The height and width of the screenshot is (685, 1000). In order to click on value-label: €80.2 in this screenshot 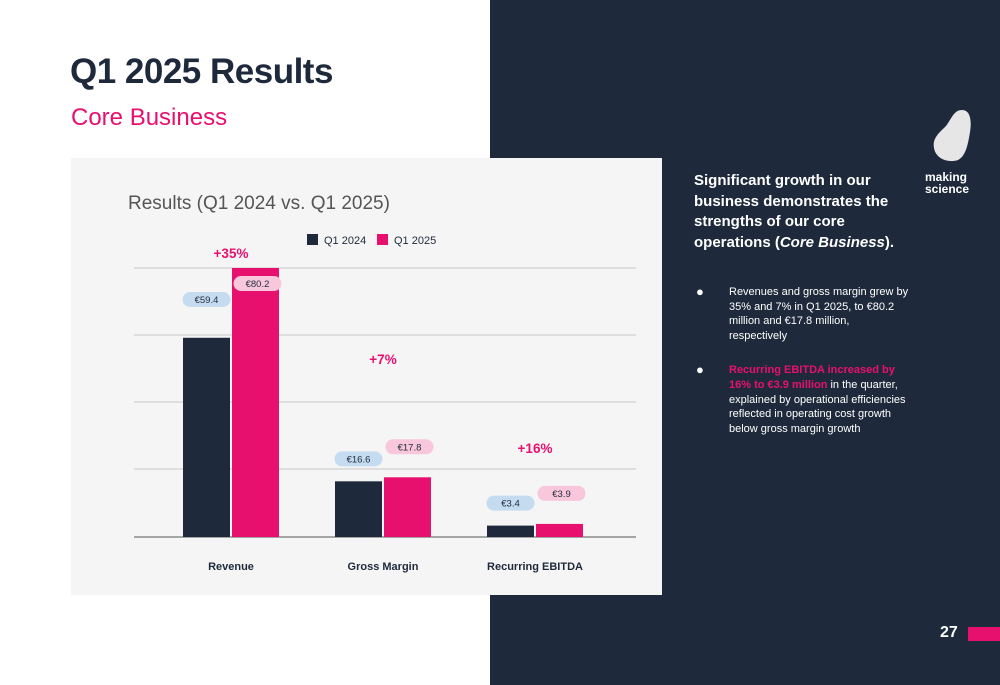, I will do `click(258, 284)`.